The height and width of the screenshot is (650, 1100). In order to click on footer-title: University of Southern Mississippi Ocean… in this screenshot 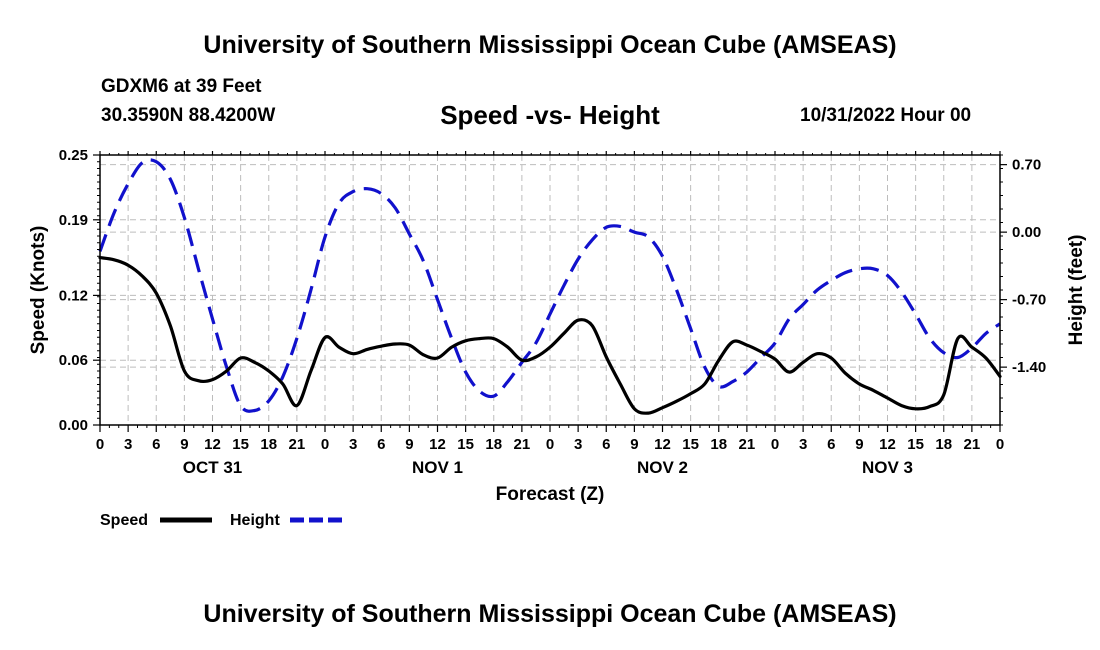, I will do `click(550, 614)`.